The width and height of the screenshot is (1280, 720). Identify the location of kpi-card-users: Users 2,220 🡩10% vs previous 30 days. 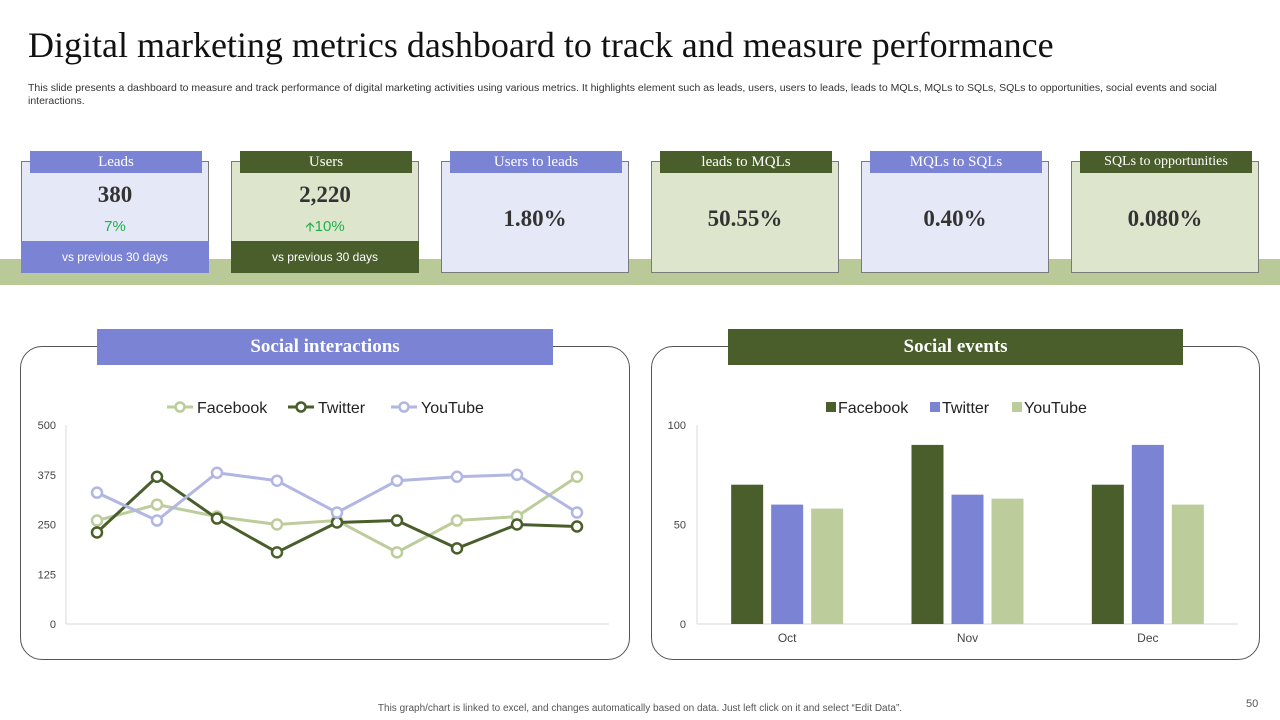
(325, 212).